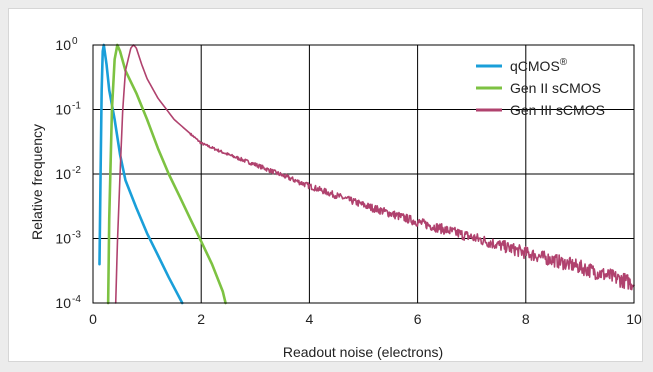 Image resolution: width=653 pixels, height=372 pixels. Describe the element at coordinates (63, 174) in the screenshot. I see `y-tick-label-2: 10` at that location.